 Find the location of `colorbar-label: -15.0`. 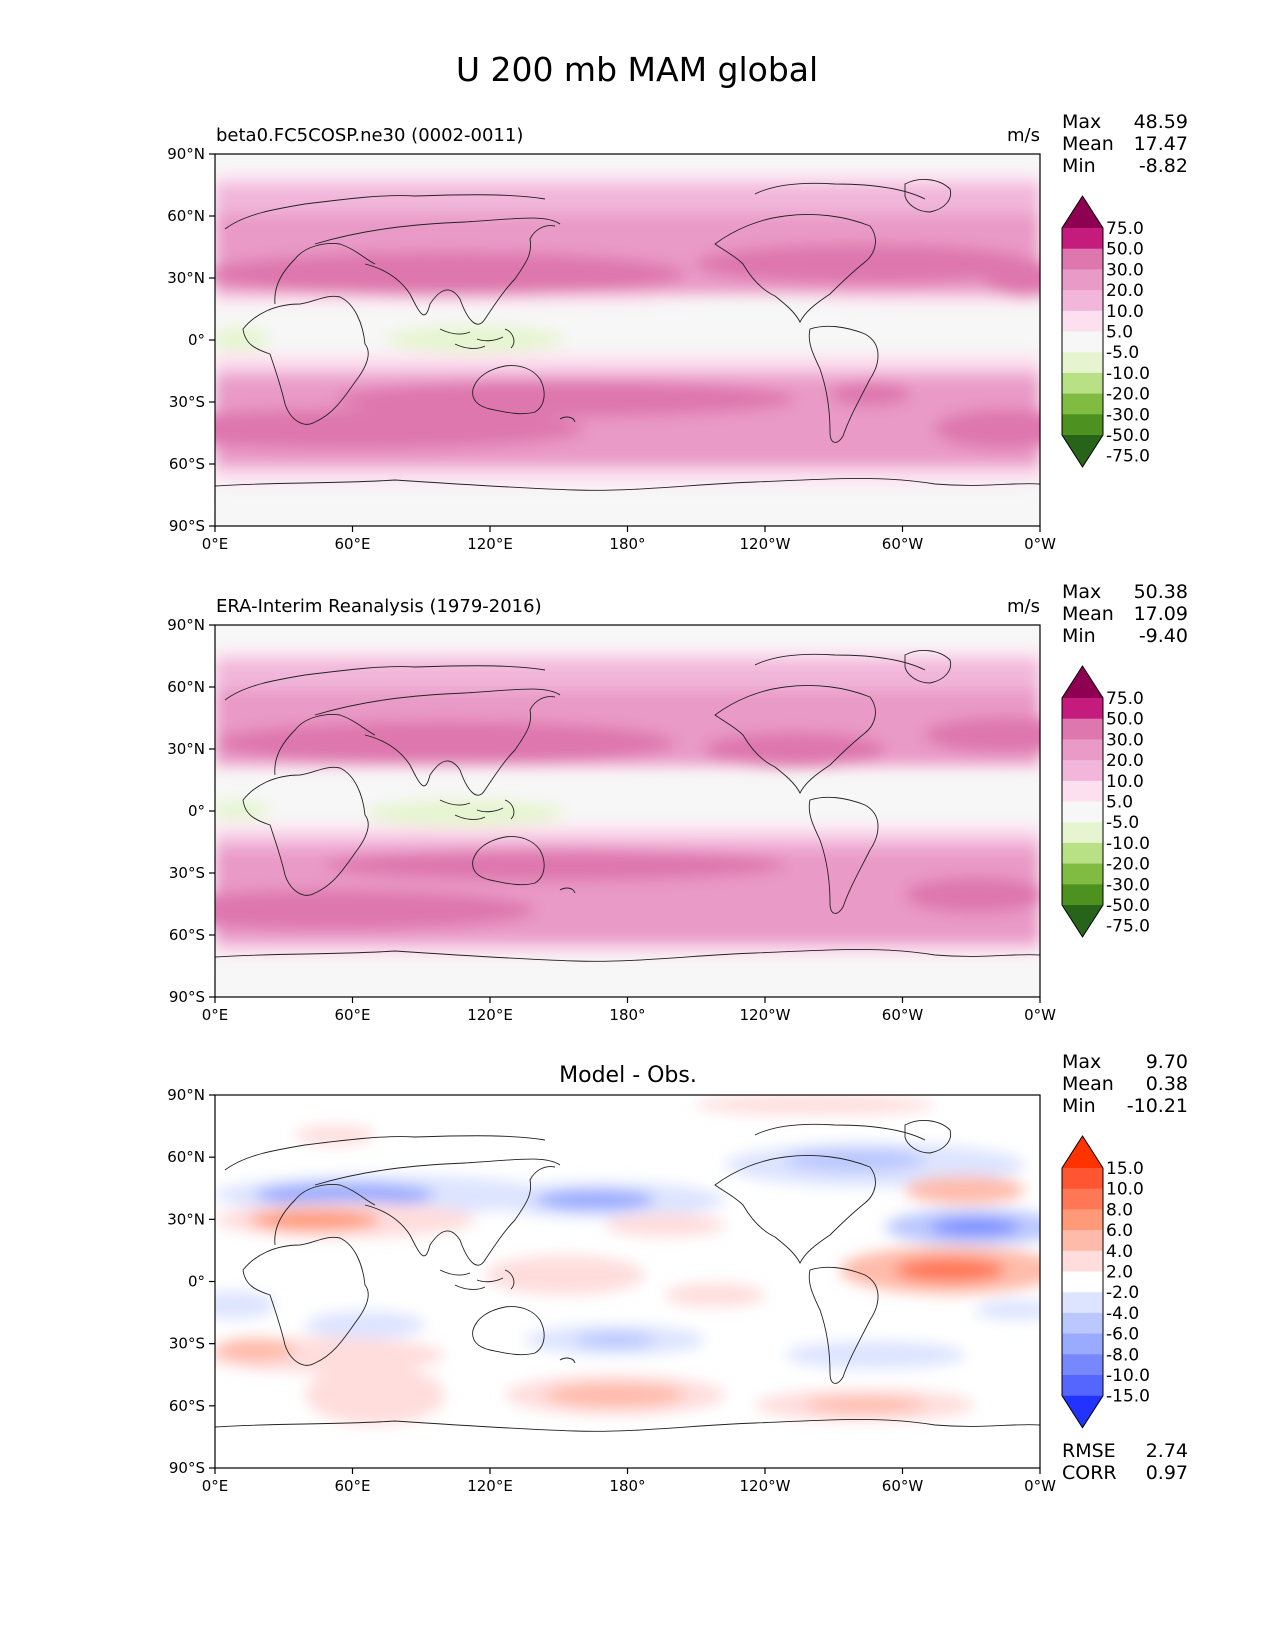

colorbar-label: -15.0 is located at coordinates (1128, 1397).